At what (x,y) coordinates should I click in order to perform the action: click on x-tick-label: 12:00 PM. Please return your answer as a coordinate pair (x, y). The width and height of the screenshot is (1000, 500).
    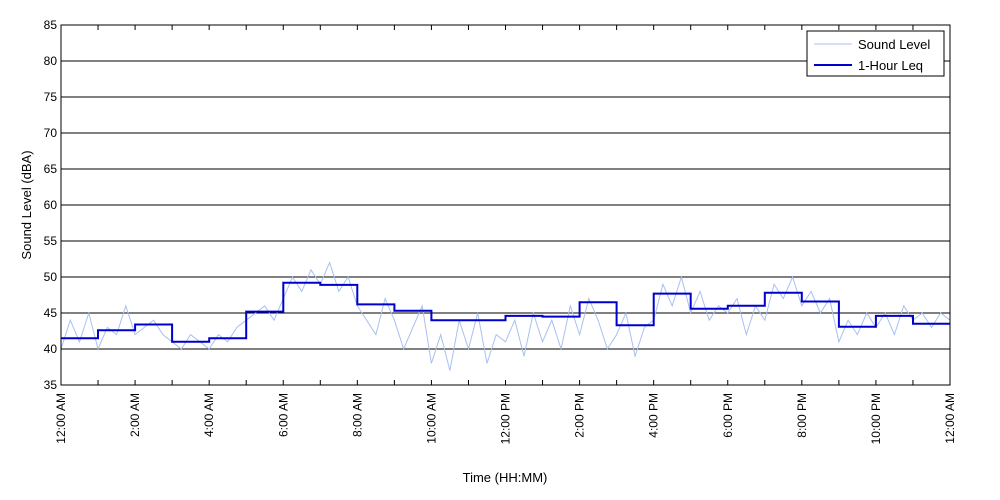
    Looking at the image, I should click on (506, 418).